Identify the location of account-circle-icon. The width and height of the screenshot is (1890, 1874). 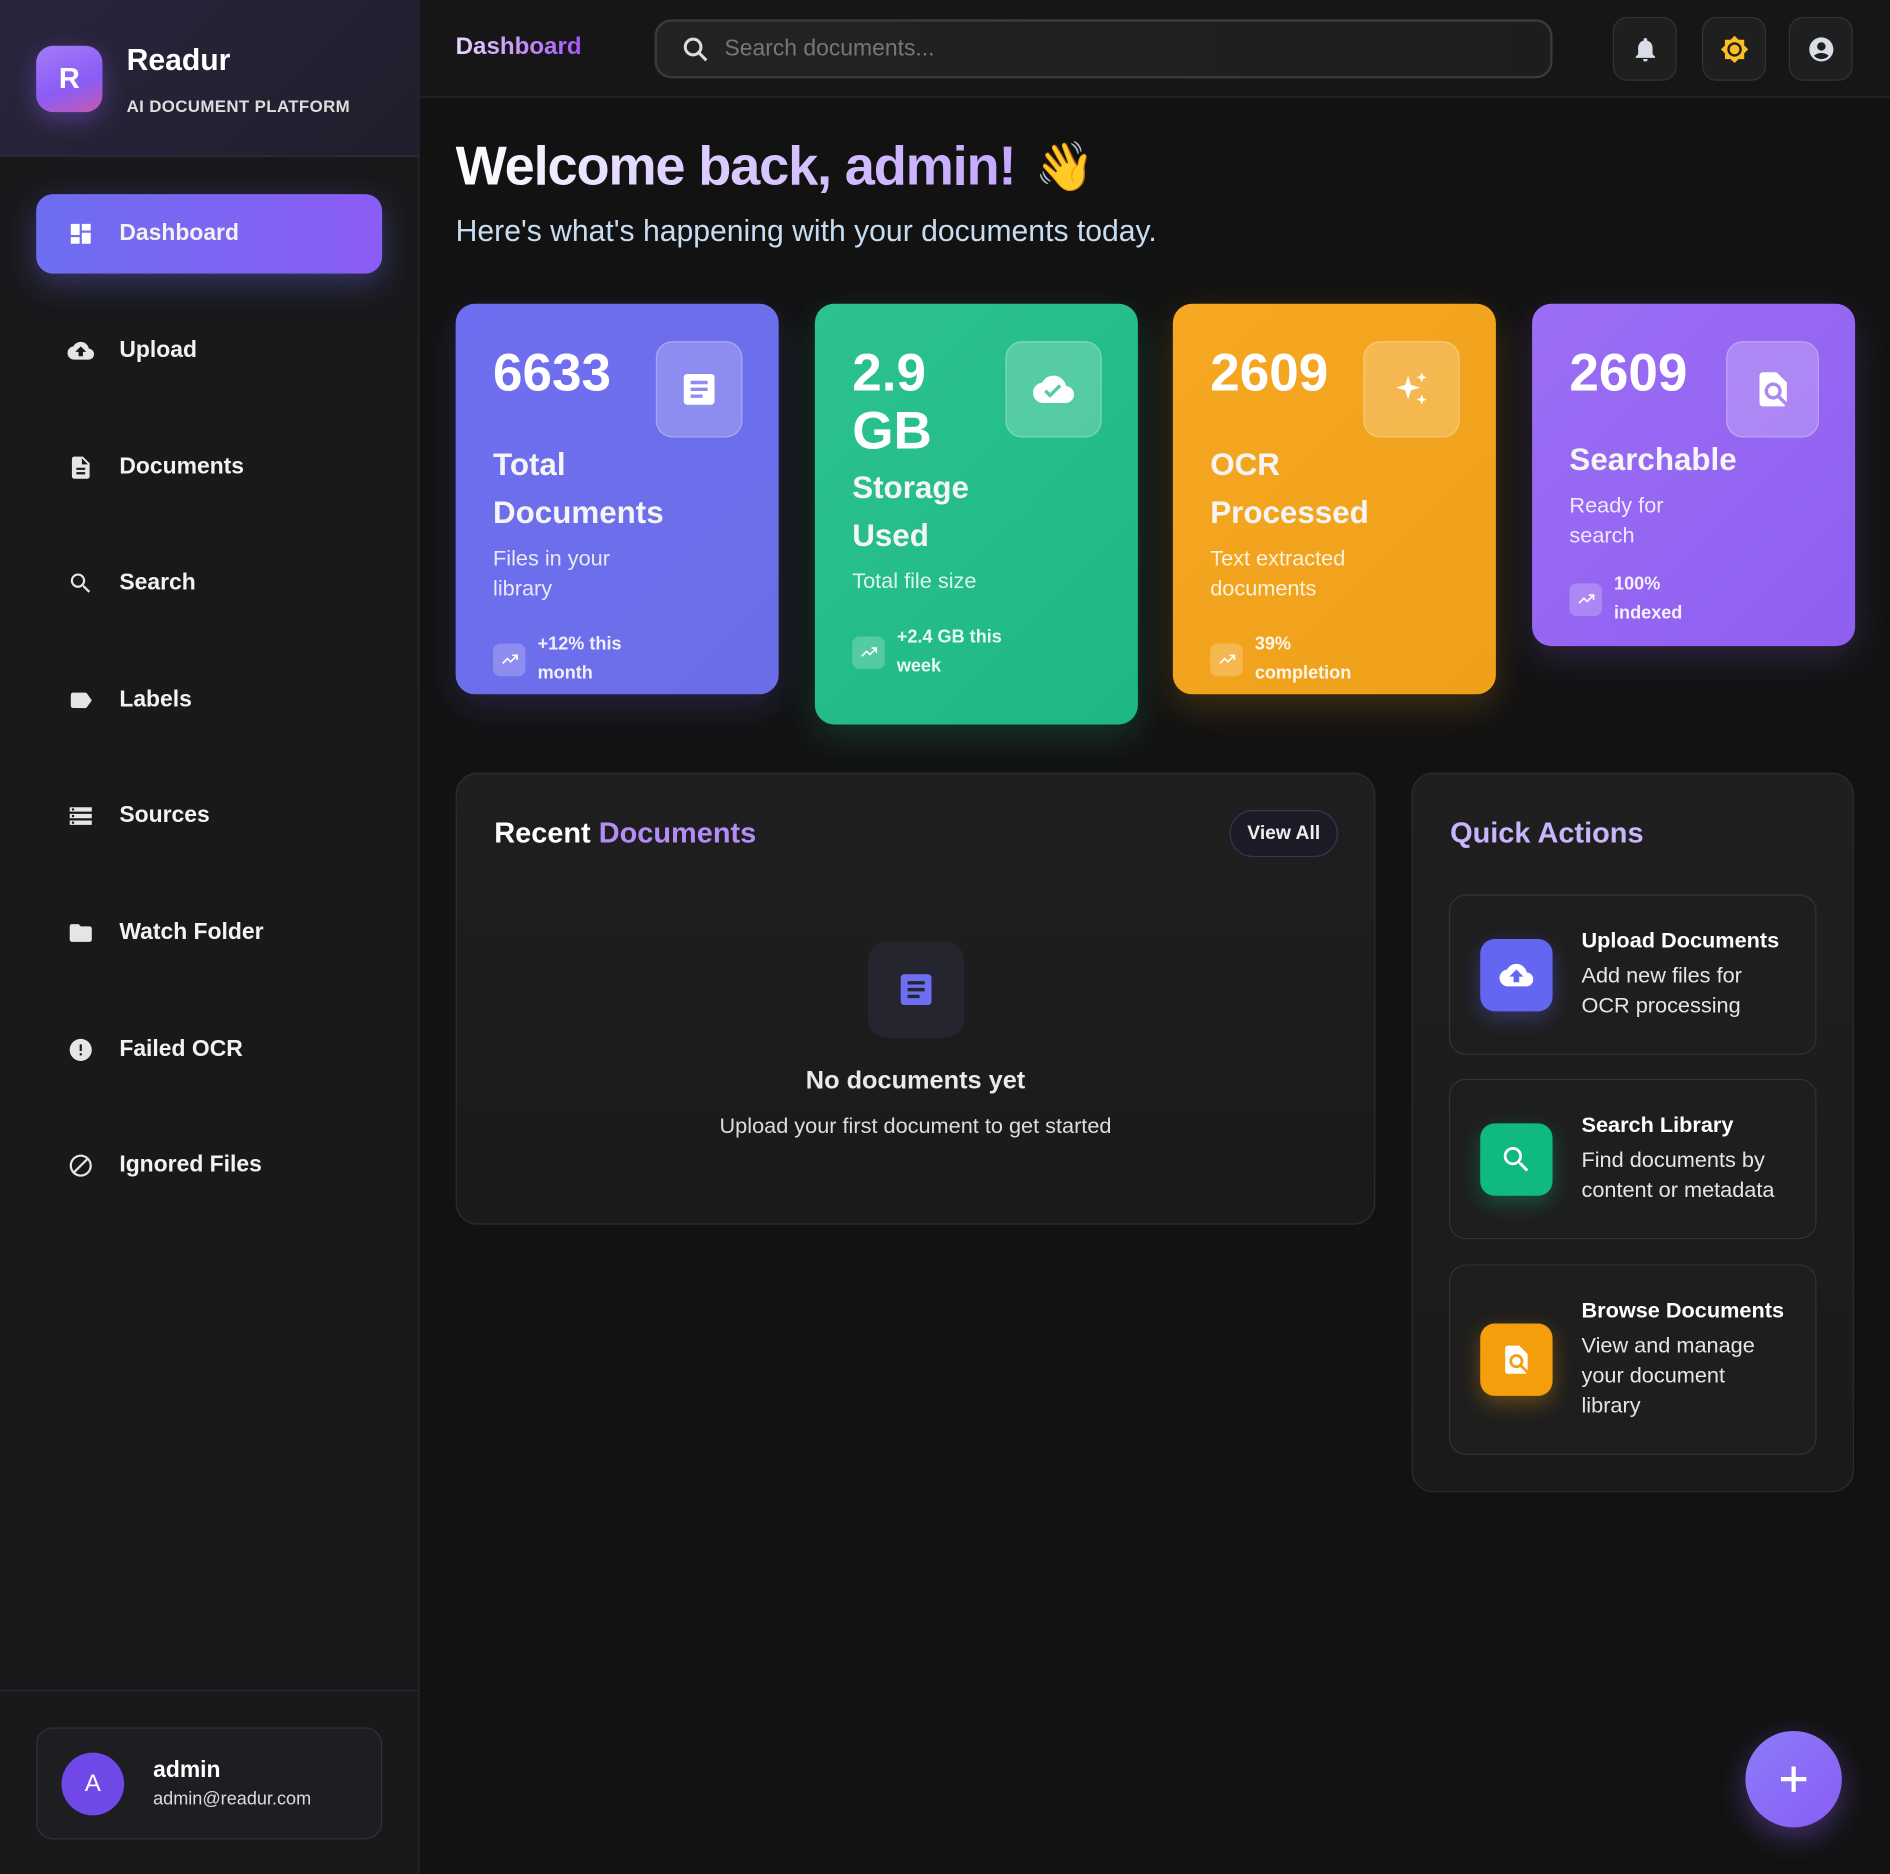
(1820, 48).